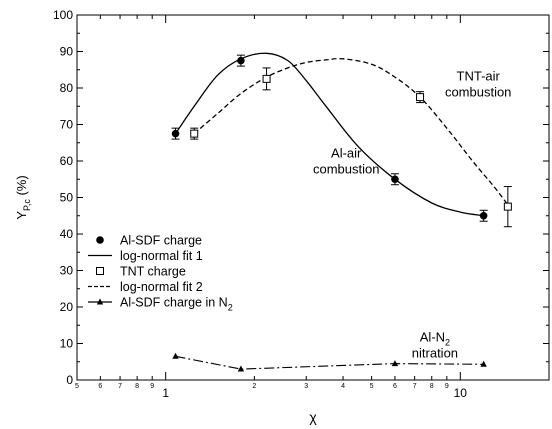  What do you see at coordinates (67, 198) in the screenshot?
I see `y-tick-label: 50` at bounding box center [67, 198].